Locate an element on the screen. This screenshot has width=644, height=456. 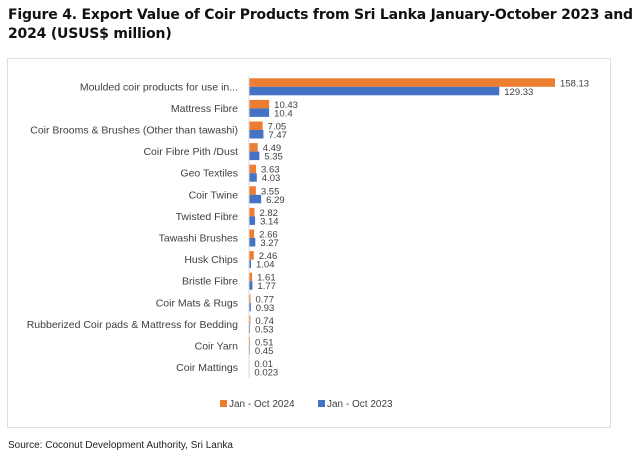
value-label-2024: 2.82 is located at coordinates (268, 213).